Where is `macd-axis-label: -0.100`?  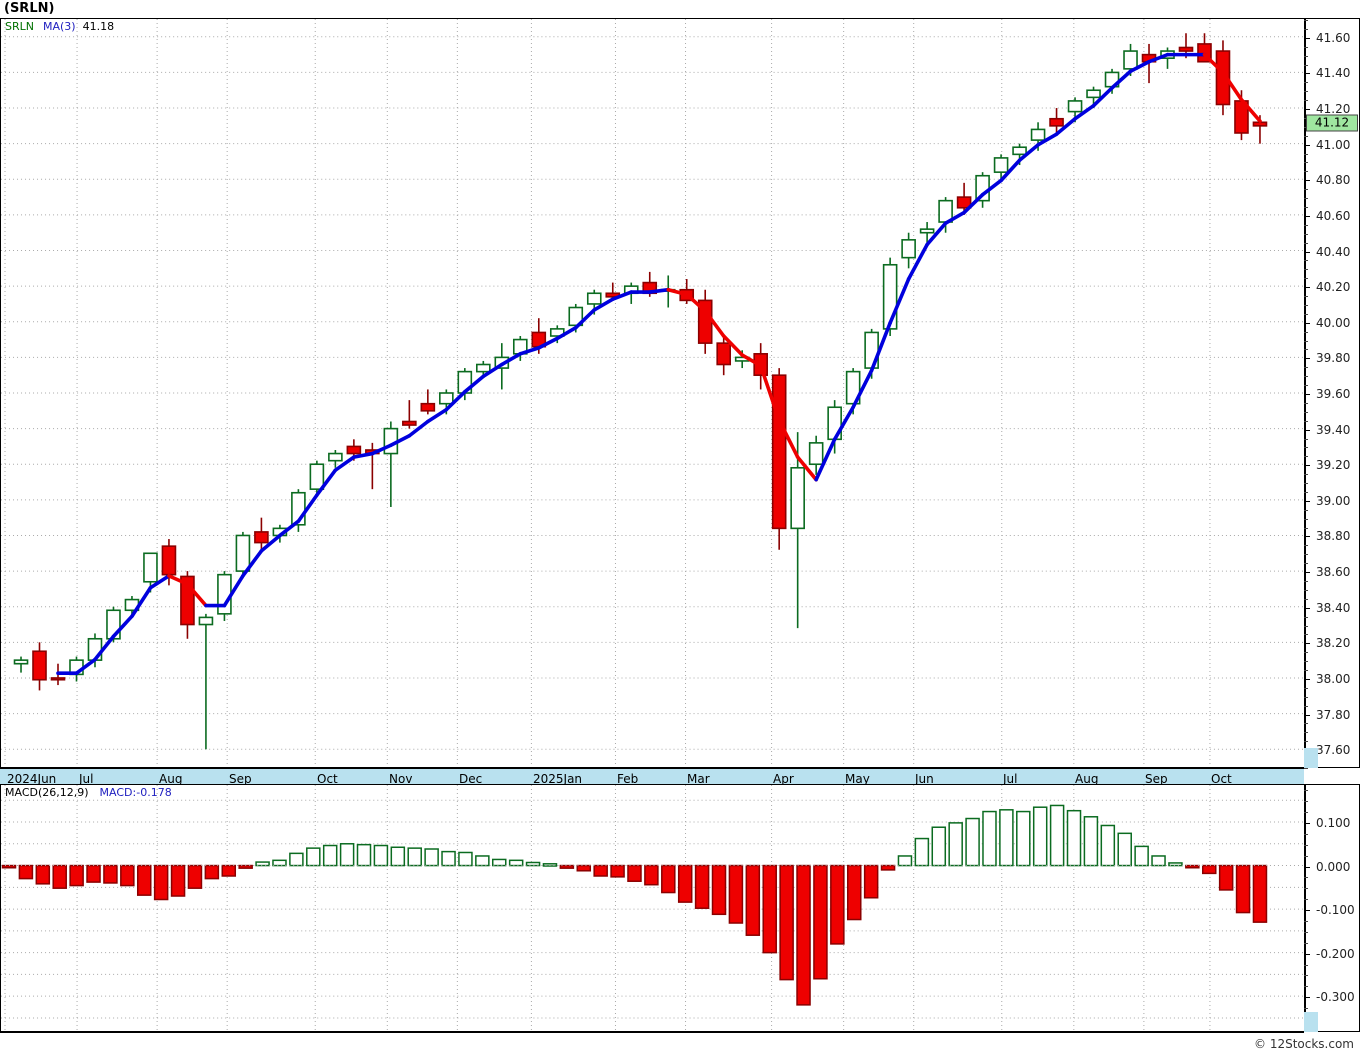 macd-axis-label: -0.100 is located at coordinates (1335, 910).